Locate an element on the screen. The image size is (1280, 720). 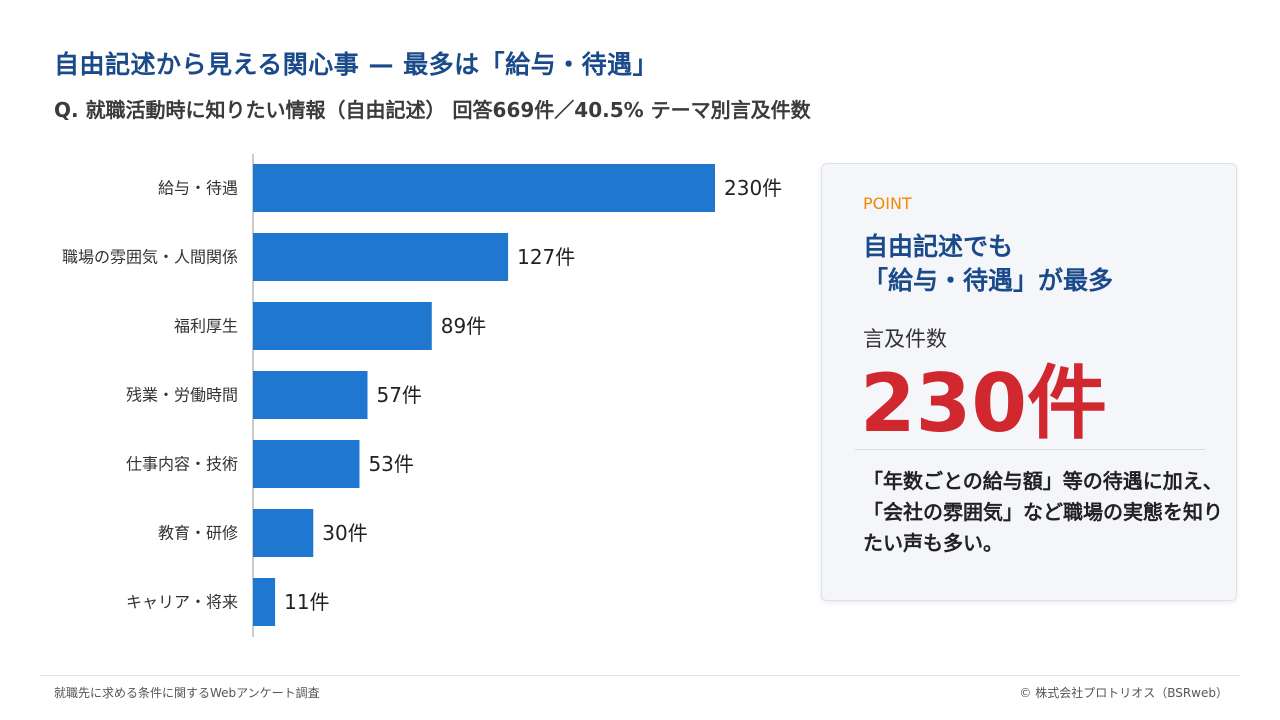
value-label-5: 30件 is located at coordinates (344, 533).